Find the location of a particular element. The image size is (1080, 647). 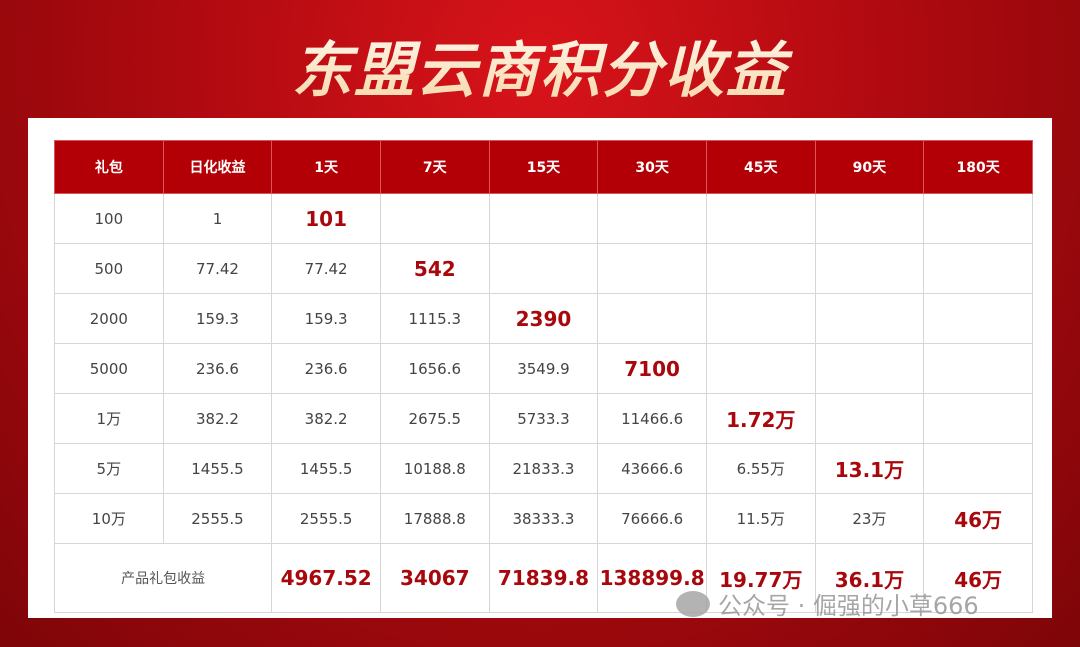

total-label: 产品礼包收益 is located at coordinates (163, 578).